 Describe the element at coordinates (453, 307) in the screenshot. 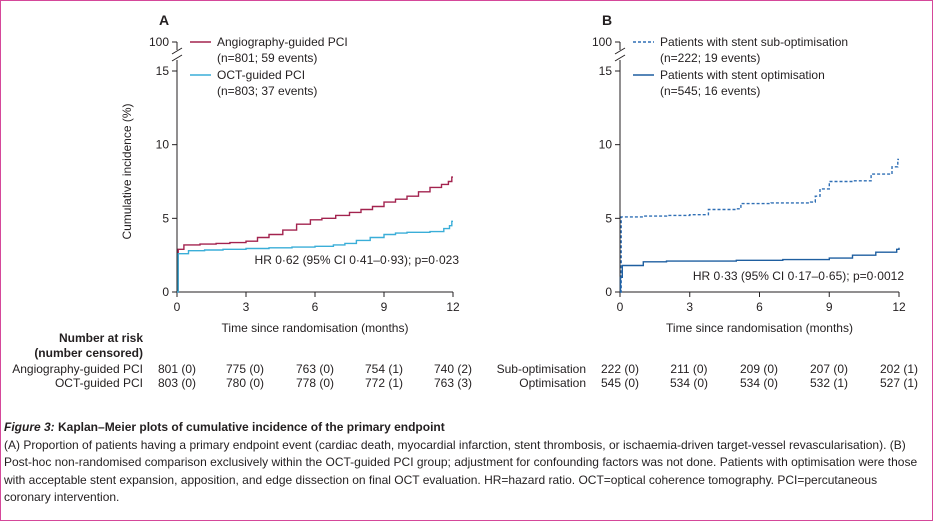

I see `x-tick-label-12-a: 12` at that location.